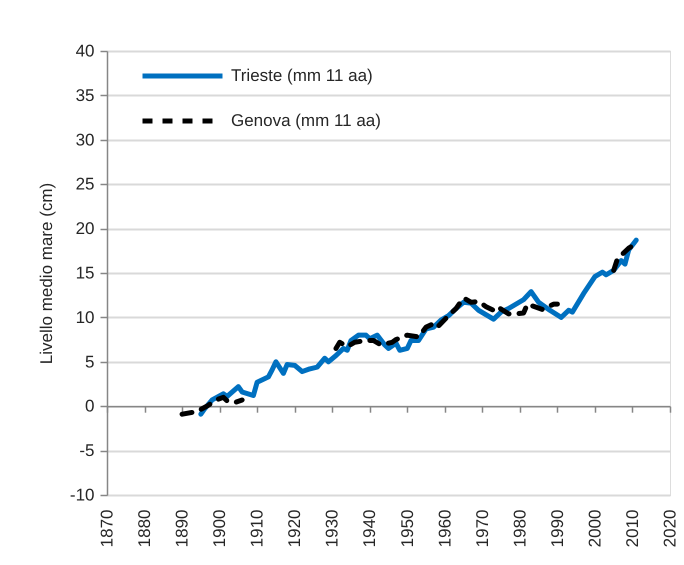  I want to click on x-tick-label: 1960, so click(444, 529).